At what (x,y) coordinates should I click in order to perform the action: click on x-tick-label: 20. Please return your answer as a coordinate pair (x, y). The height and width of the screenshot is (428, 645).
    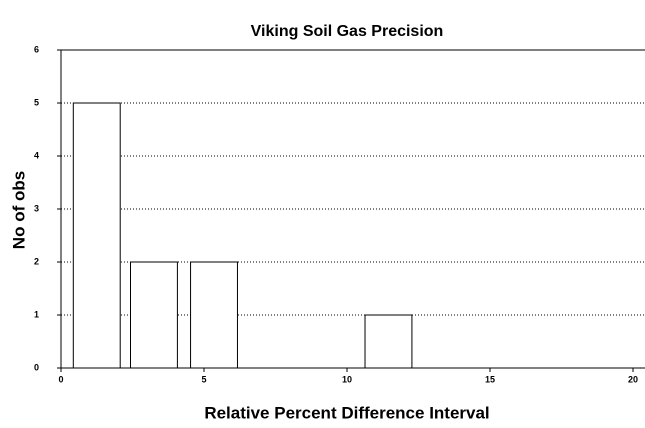
    Looking at the image, I should click on (633, 379).